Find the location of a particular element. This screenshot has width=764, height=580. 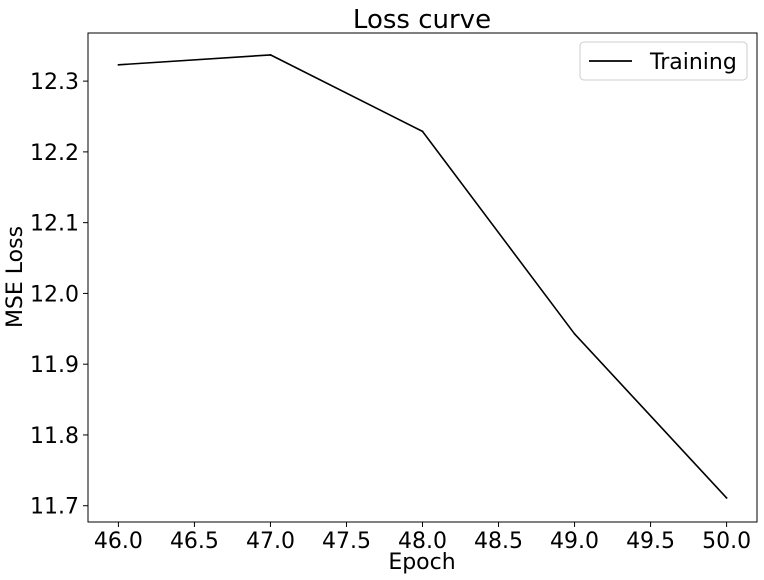

y-tick-label: 12.1 is located at coordinates (54, 224).